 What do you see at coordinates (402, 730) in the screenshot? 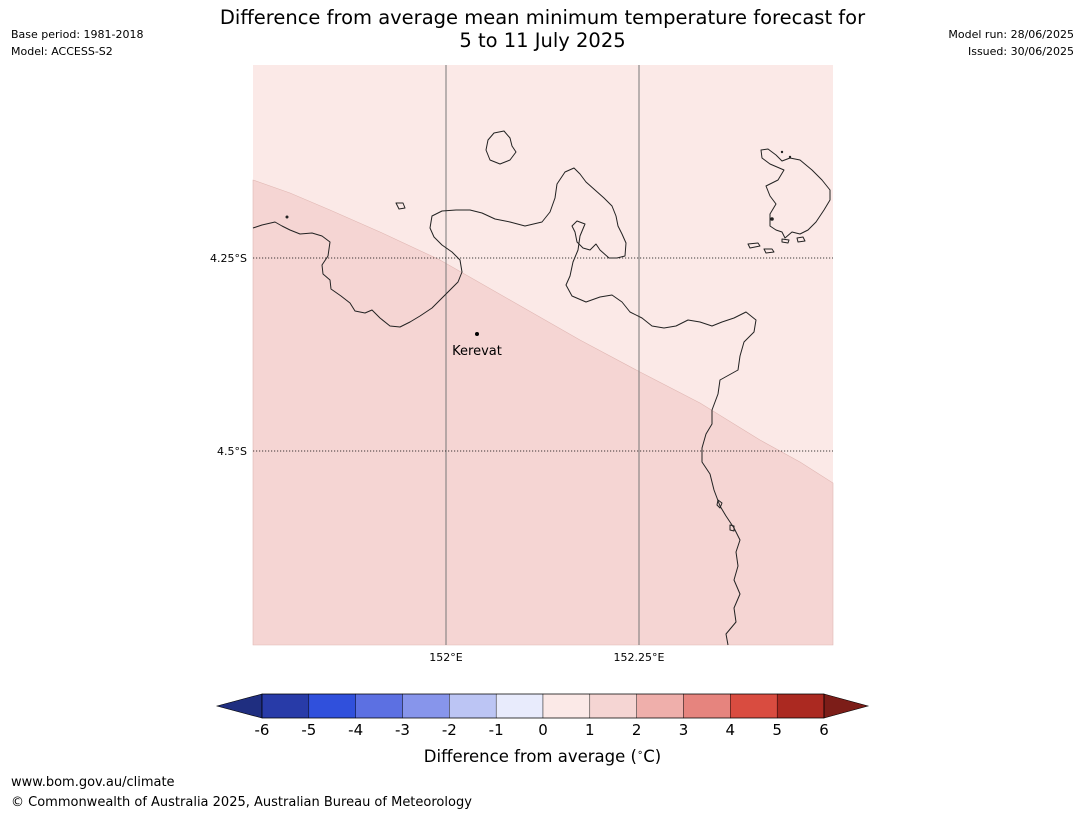
I see `colorbar-tick-label: -3` at bounding box center [402, 730].